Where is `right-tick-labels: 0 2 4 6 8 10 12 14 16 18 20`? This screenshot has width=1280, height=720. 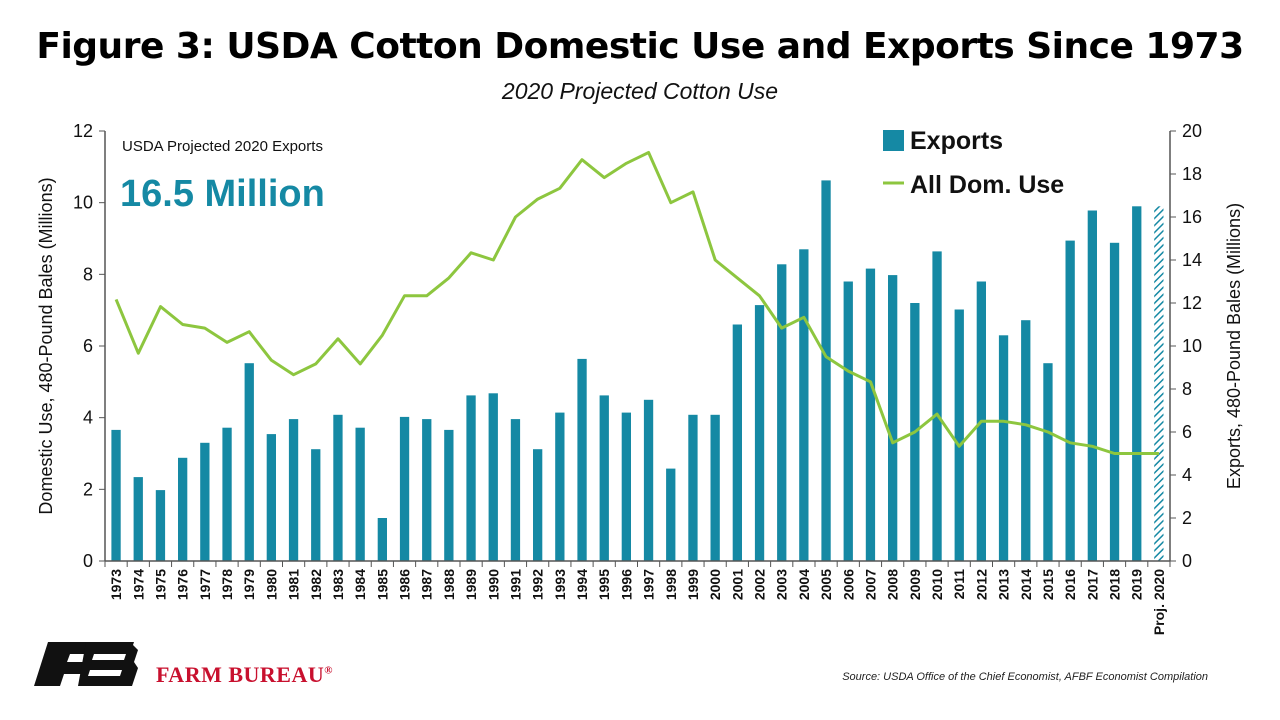
right-tick-labels: 0 2 4 6 8 10 12 14 16 18 20 is located at coordinates (1192, 346).